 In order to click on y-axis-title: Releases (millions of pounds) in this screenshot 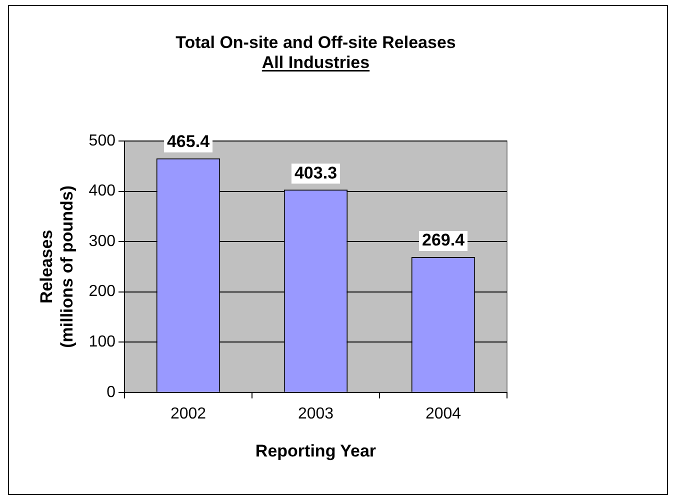, I will do `click(56, 266)`.